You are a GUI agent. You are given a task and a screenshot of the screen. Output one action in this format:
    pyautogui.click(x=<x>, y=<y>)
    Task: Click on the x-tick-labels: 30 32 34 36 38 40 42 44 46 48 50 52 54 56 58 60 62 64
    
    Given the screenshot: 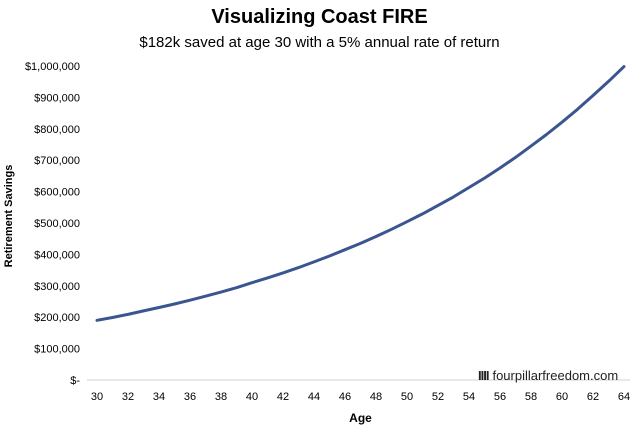 What is the action you would take?
    pyautogui.click(x=360, y=397)
    